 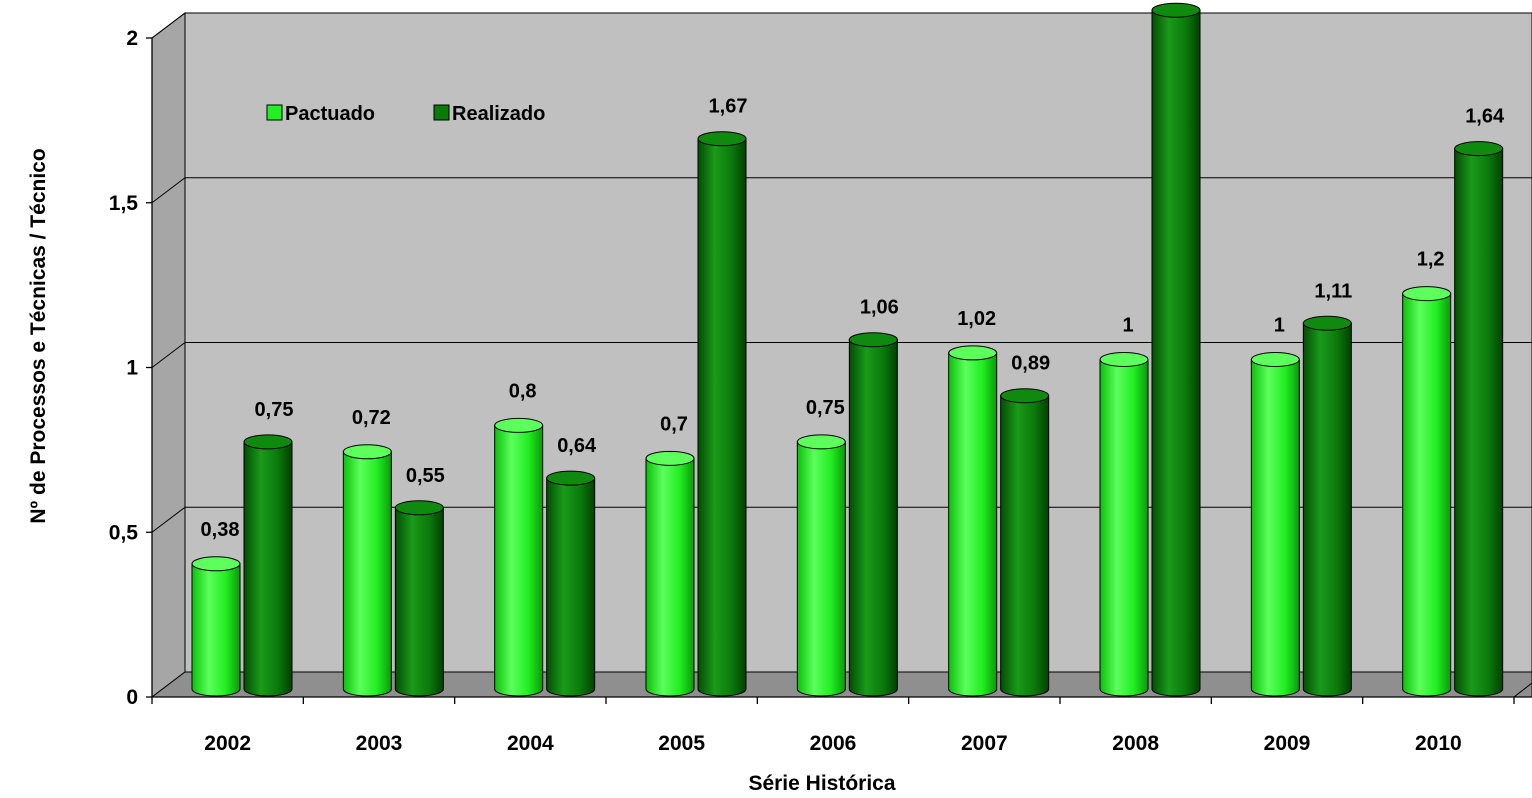 What do you see at coordinates (976, 319) in the screenshot?
I see `data-label-pactuado-2007: 1,02` at bounding box center [976, 319].